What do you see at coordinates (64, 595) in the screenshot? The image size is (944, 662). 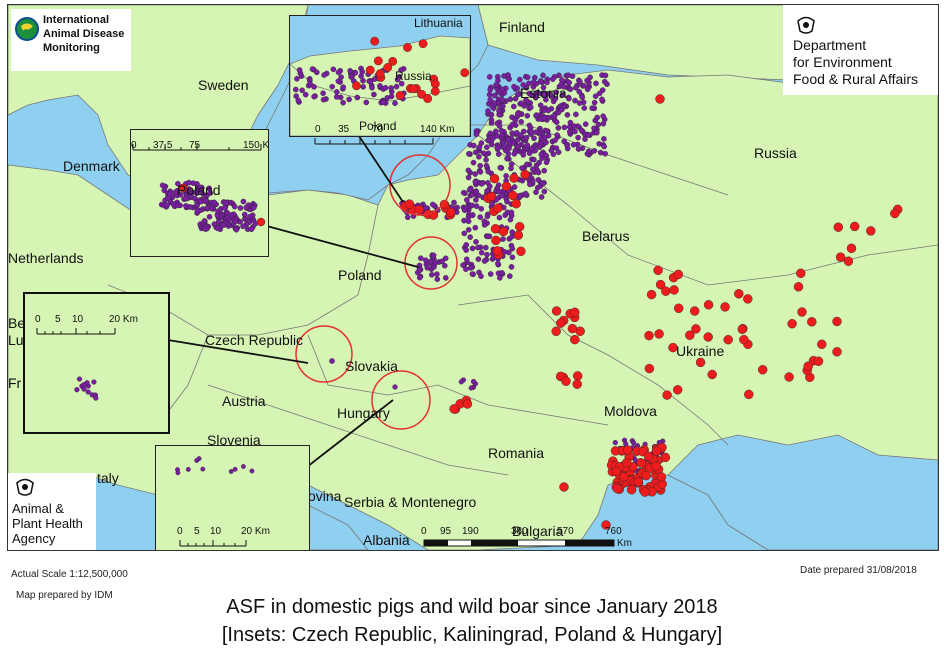 I see `prepared-by-text: Map prepared by IDM` at bounding box center [64, 595].